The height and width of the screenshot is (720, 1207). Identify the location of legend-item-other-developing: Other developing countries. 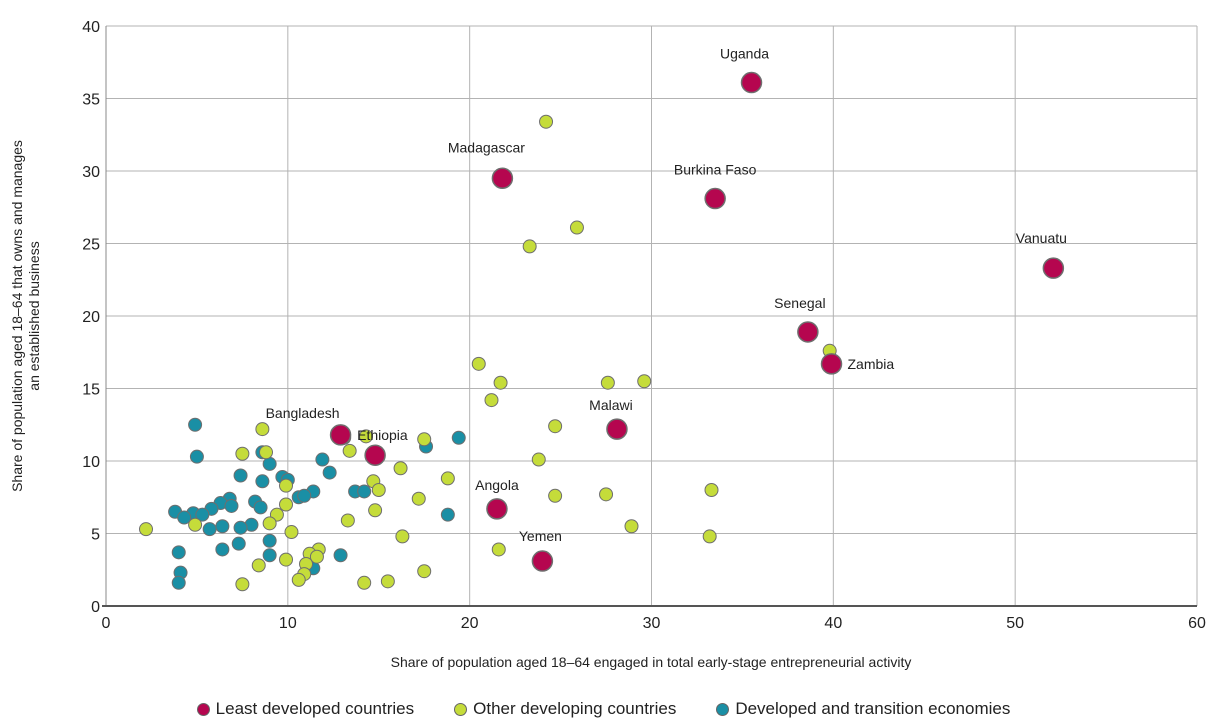
(565, 709).